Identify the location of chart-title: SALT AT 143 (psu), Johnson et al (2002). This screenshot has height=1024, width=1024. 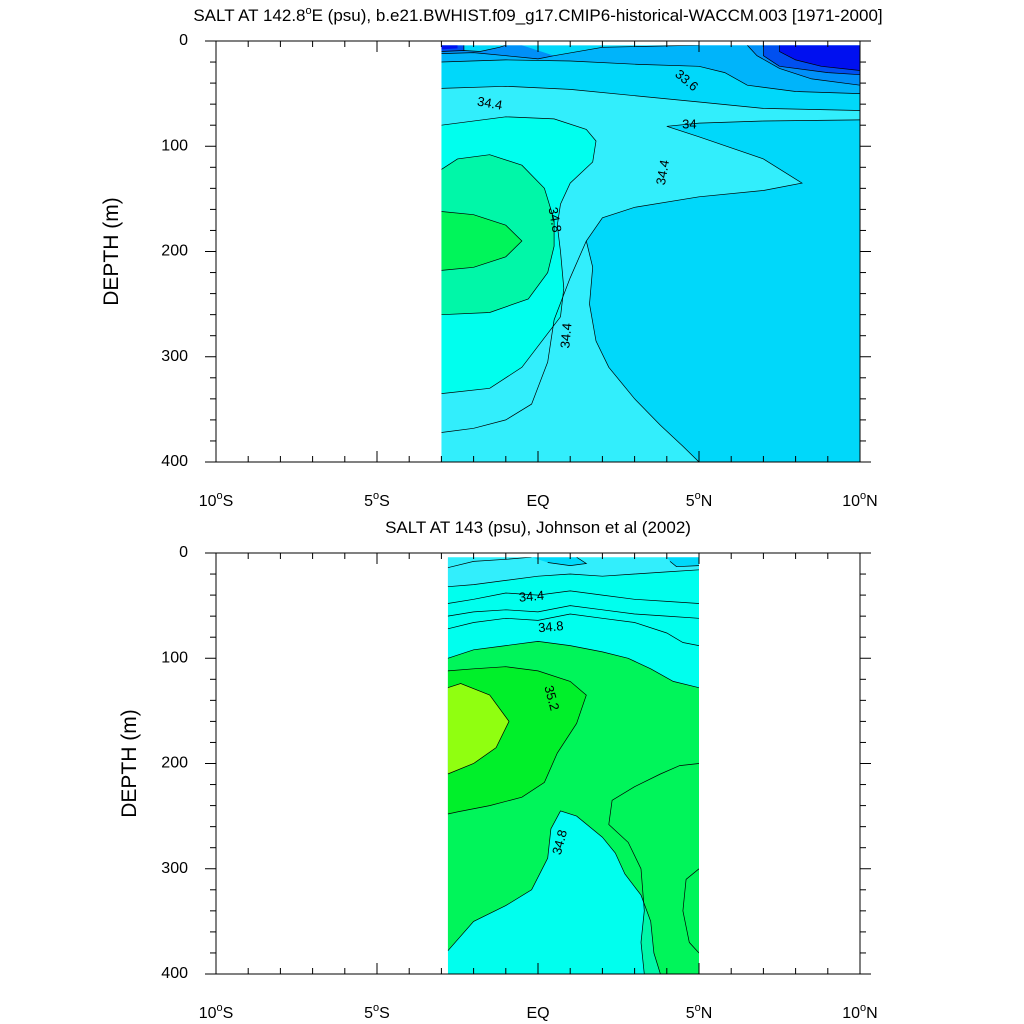
(538, 527).